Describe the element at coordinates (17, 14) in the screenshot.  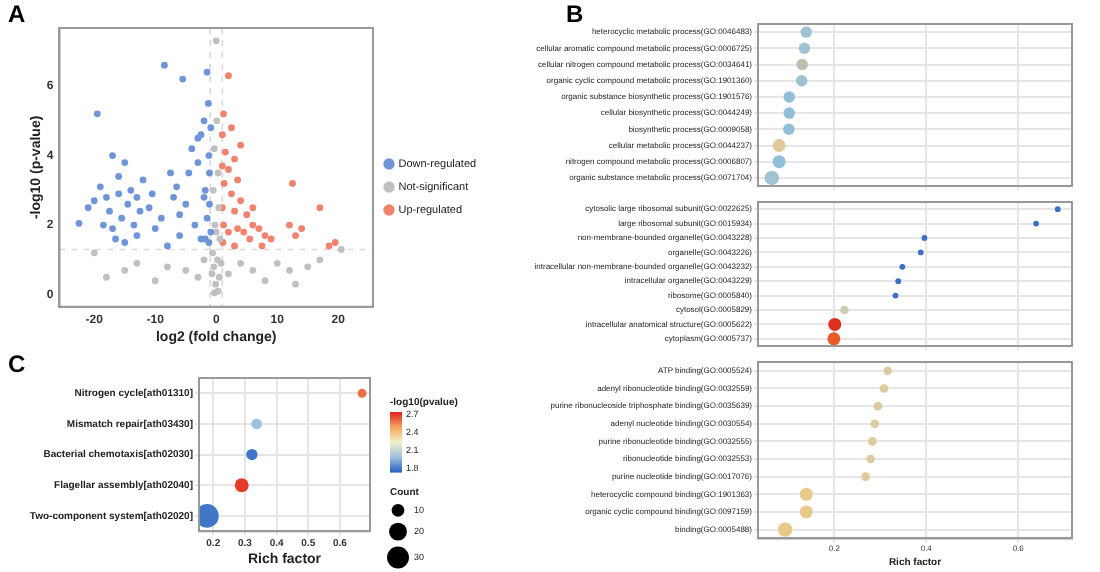
I see `chart-title: A` at that location.